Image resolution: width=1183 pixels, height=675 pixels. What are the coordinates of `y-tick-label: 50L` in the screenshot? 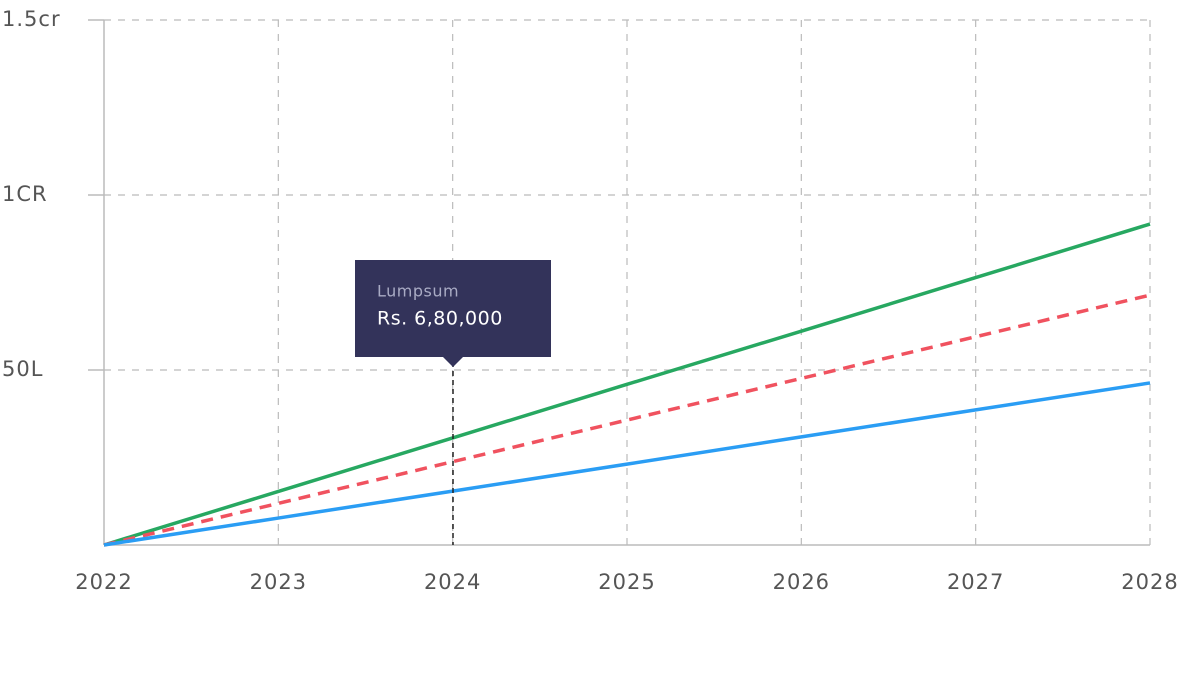 It's located at (22, 369).